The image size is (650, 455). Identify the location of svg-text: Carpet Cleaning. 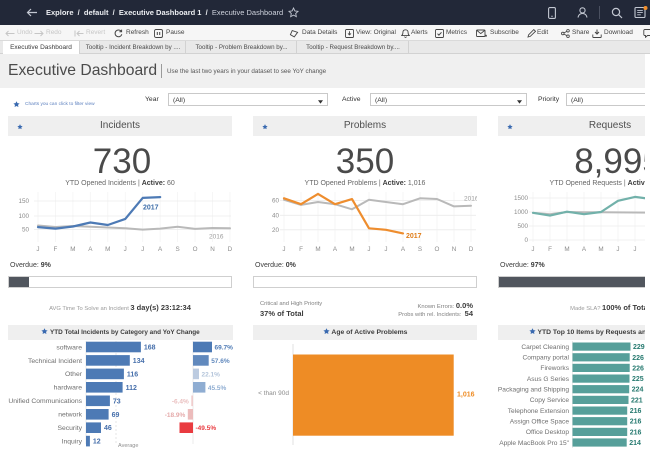
(545, 347).